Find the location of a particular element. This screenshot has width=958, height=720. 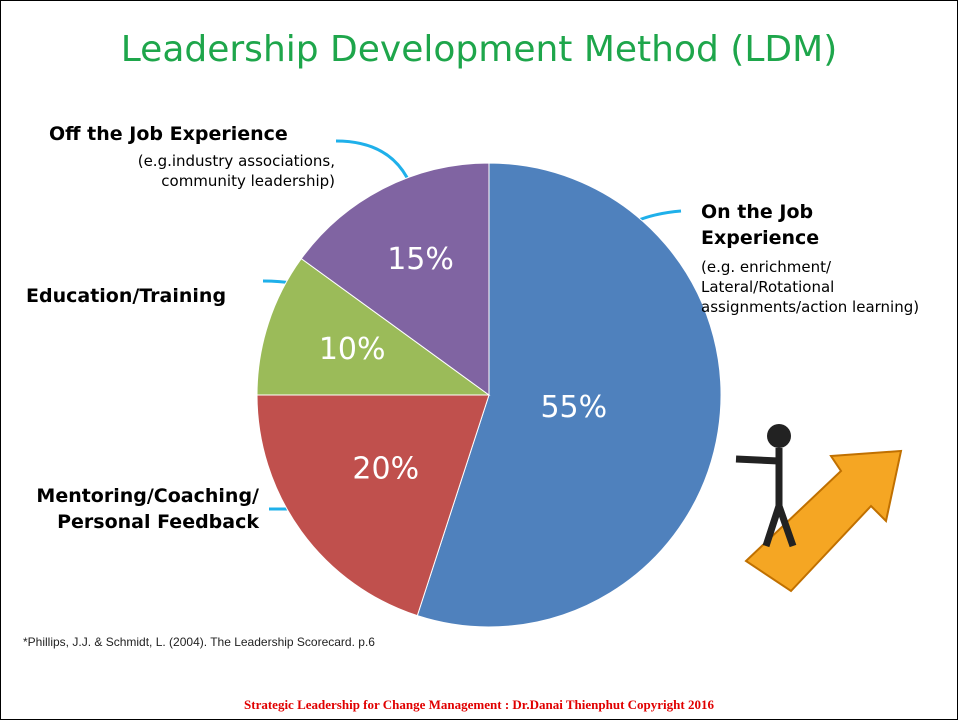

data-label: 10% is located at coordinates (352, 349).